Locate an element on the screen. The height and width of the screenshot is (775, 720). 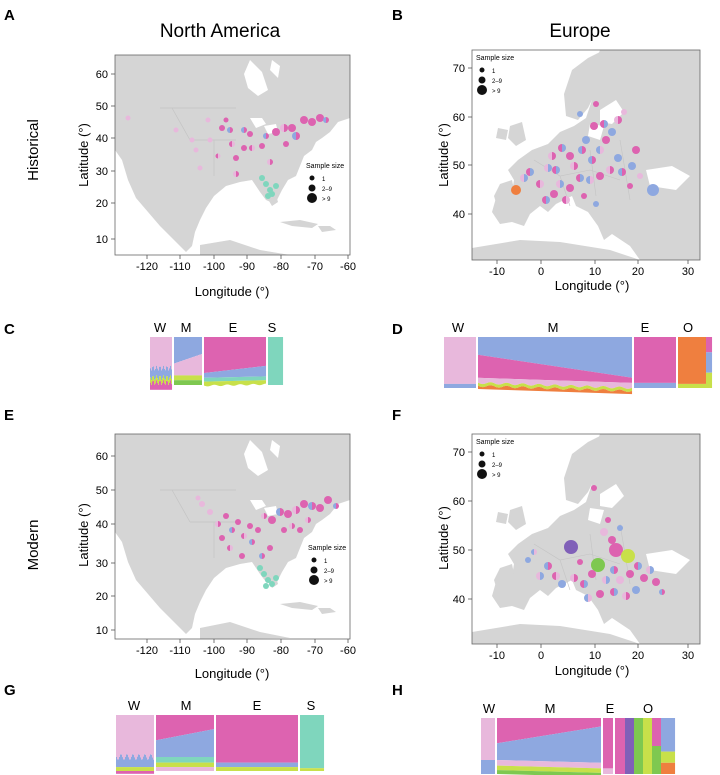
y-axis-label-b: Latitude (°) is located at coordinates (443, 155).